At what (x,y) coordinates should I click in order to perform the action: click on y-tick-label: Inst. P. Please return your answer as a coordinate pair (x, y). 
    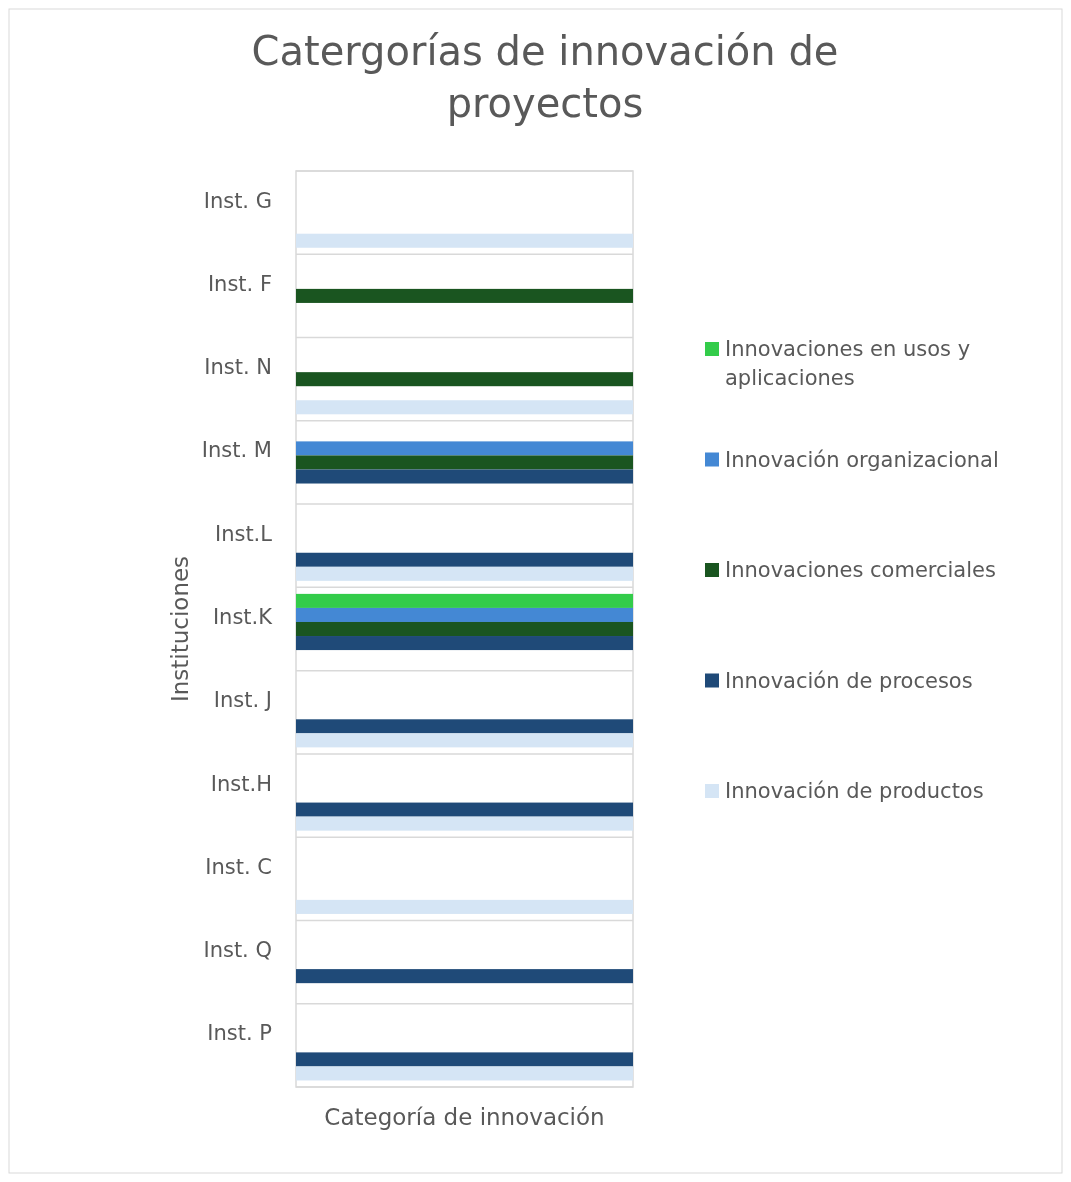
    Looking at the image, I should click on (239, 1033).